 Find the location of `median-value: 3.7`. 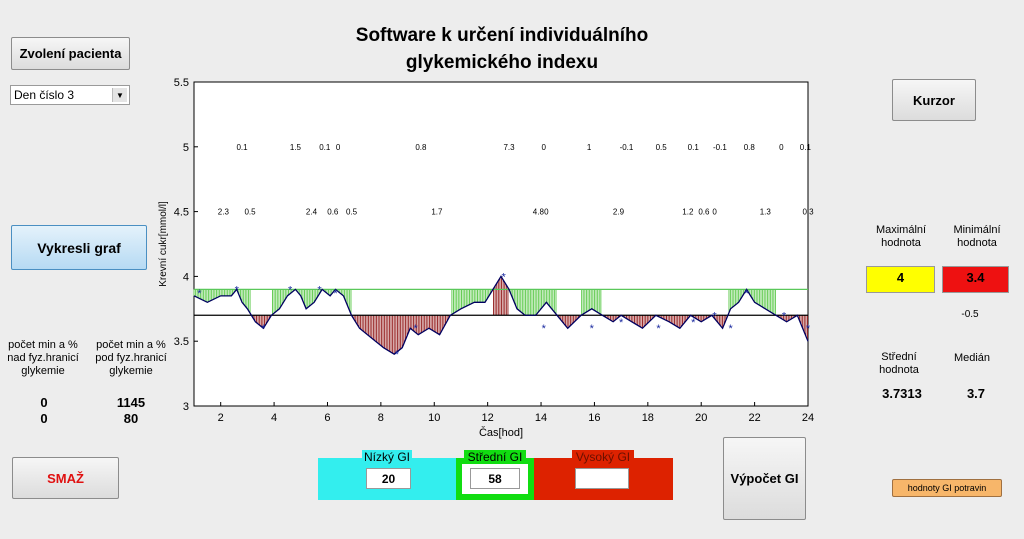

median-value: 3.7 is located at coordinates (976, 393).